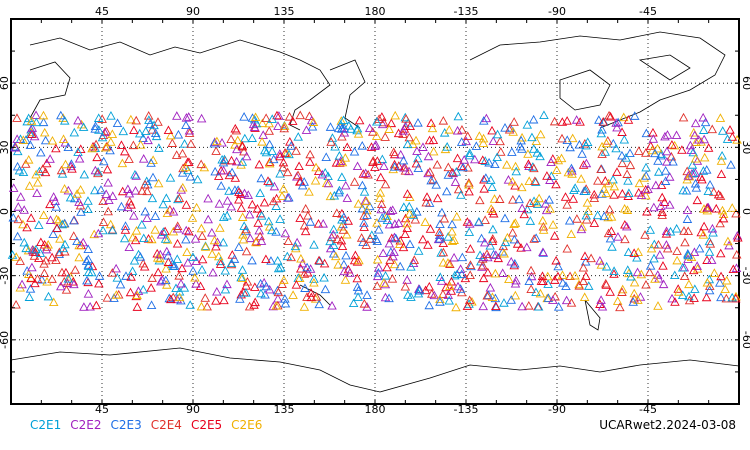 This screenshot has width=750, height=450. I want to click on left-lat-label: 30, so click(5, 147).